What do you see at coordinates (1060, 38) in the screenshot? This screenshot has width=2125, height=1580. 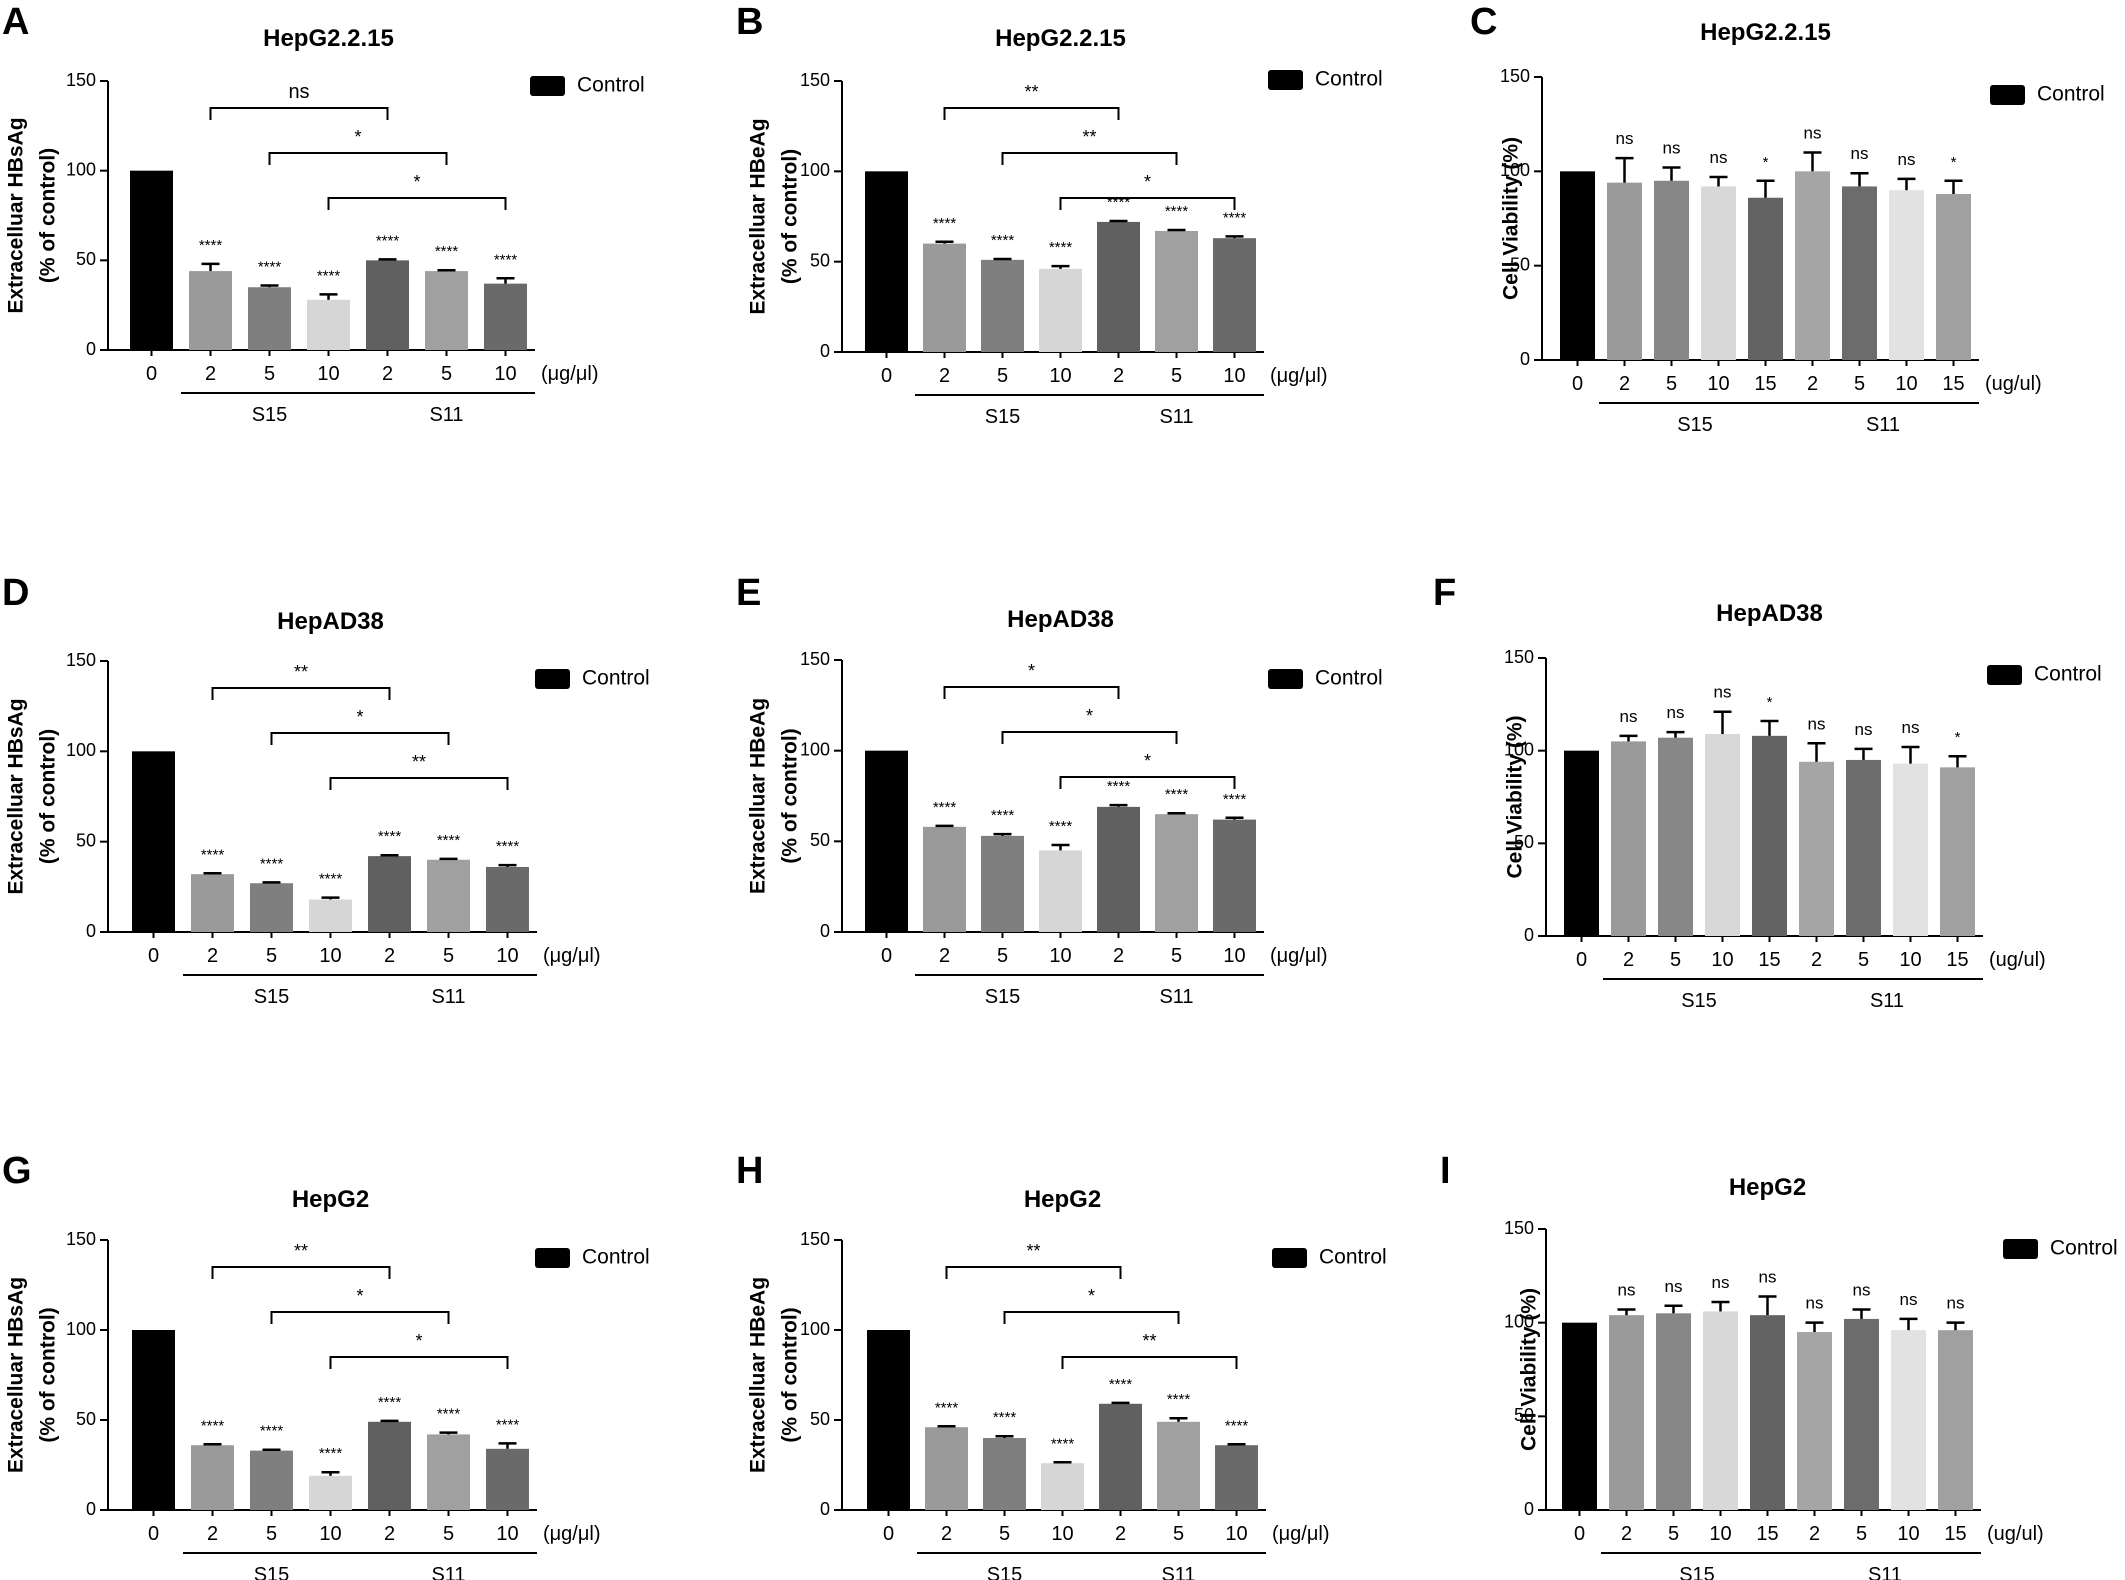 I see `chart-title: HepG2.2.15` at bounding box center [1060, 38].